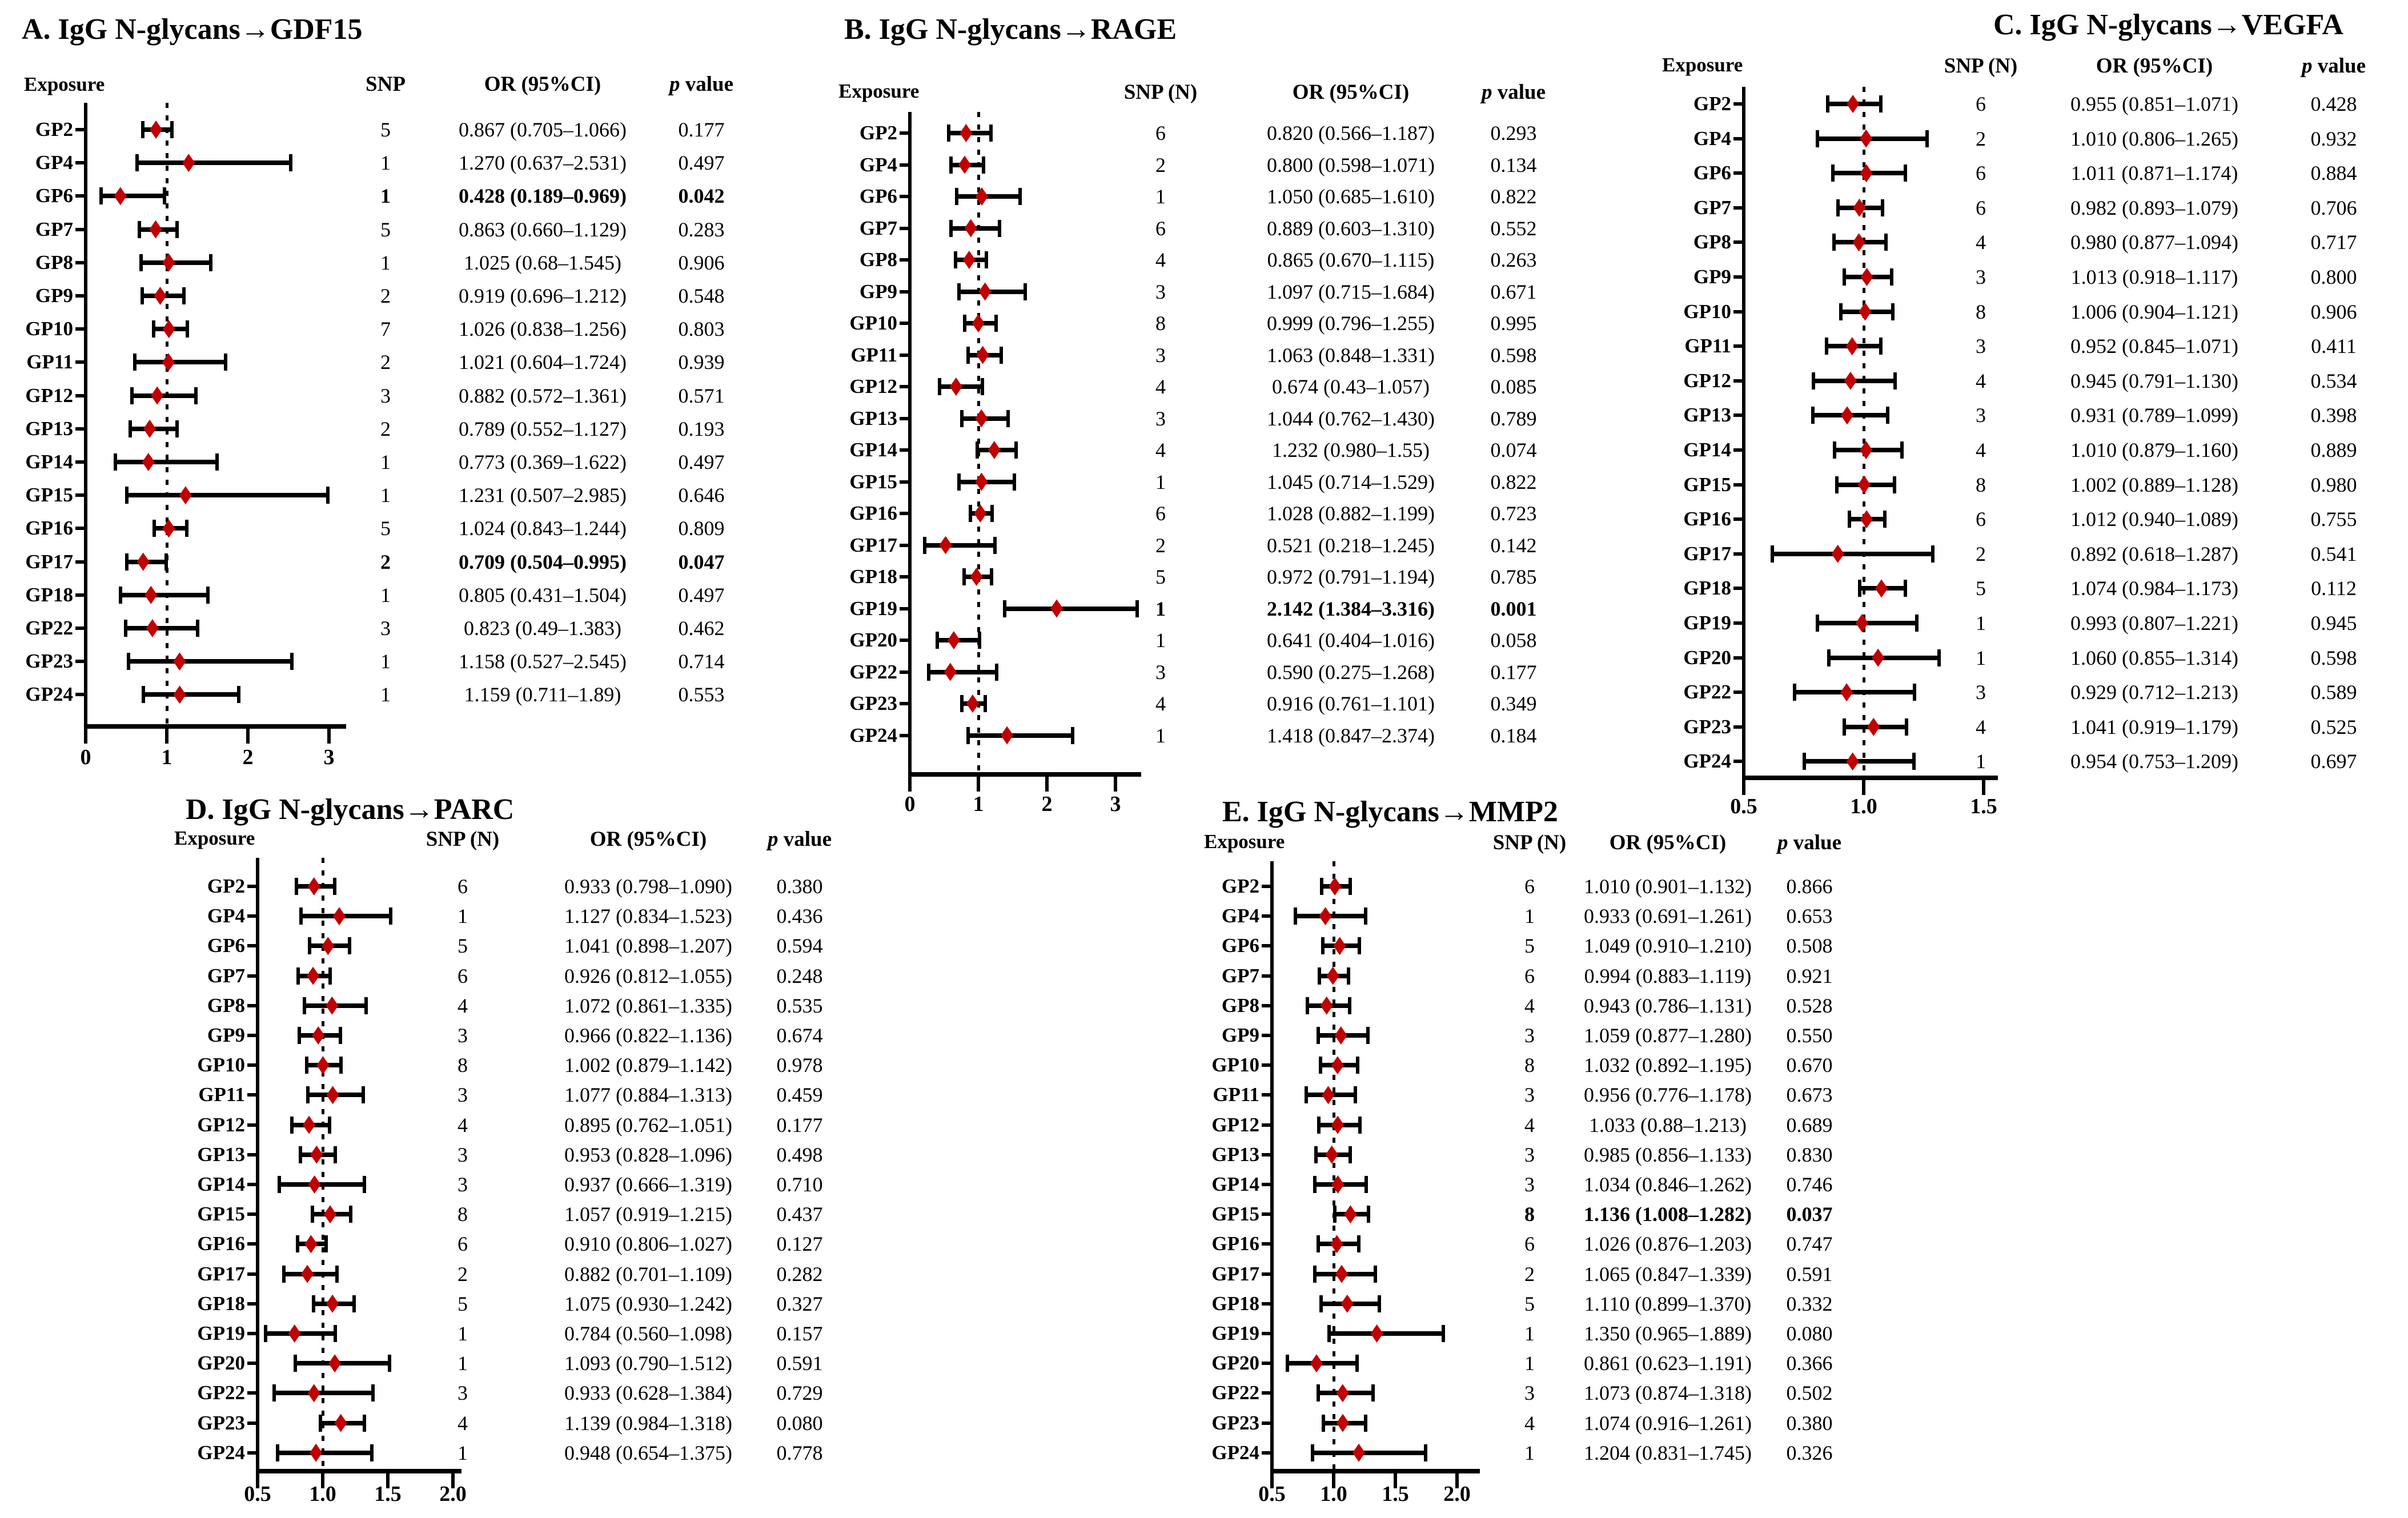 This screenshot has height=1518, width=2408. I want to click on exposure-label: GP11, so click(49, 363).